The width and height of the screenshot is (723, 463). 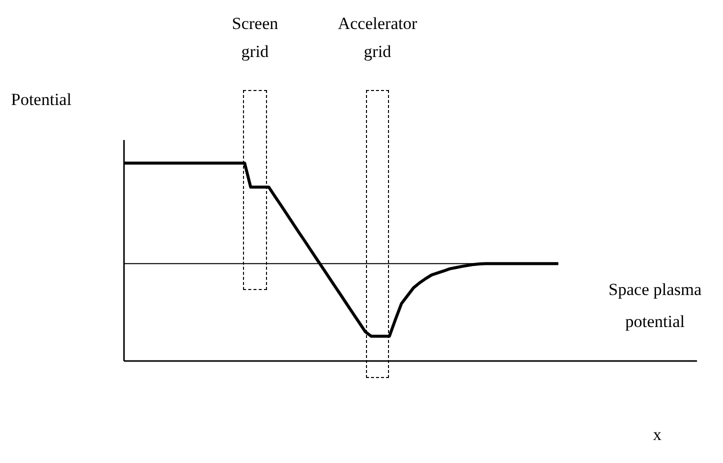 I want to click on text: Screen grid, so click(x=255, y=38).